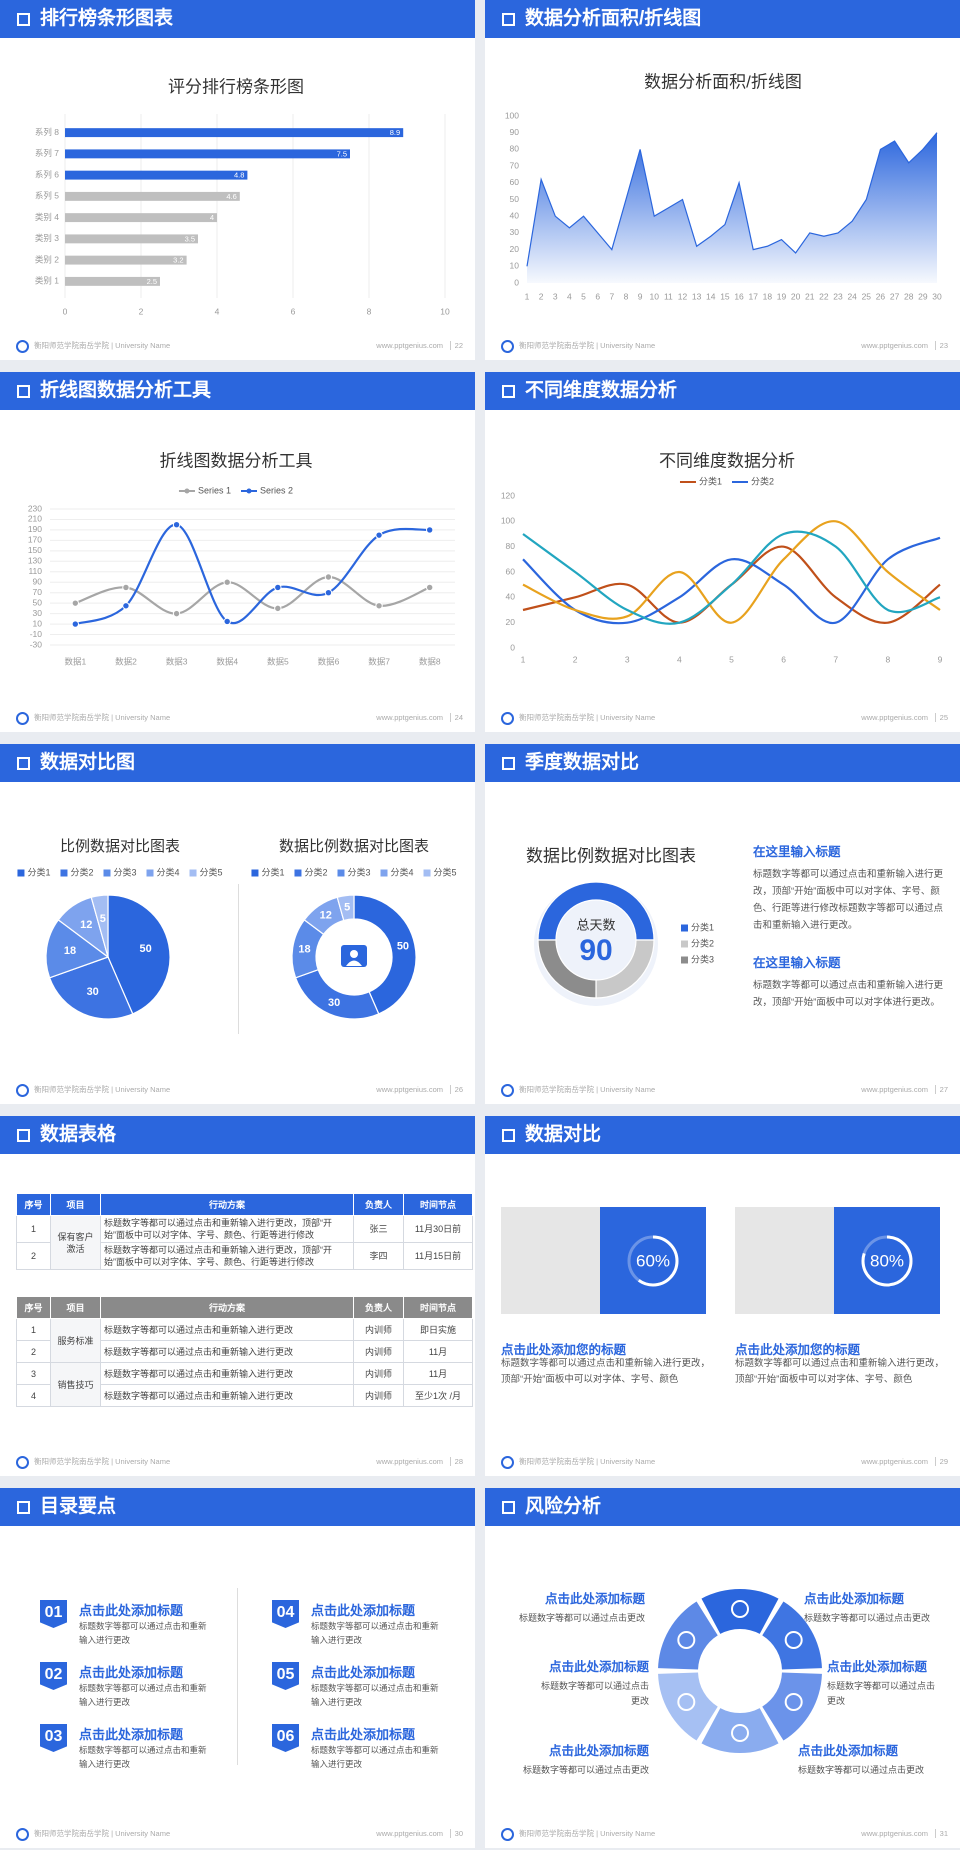 The height and width of the screenshot is (1850, 960). What do you see at coordinates (33, 1373) in the screenshot?
I see `cell: 3` at bounding box center [33, 1373].